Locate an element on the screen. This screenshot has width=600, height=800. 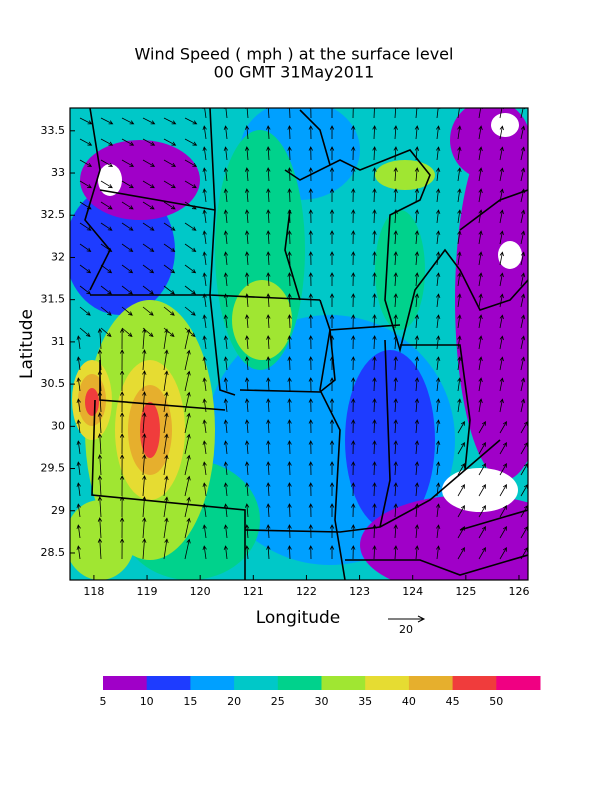
calm-region is located at coordinates (110, 180).